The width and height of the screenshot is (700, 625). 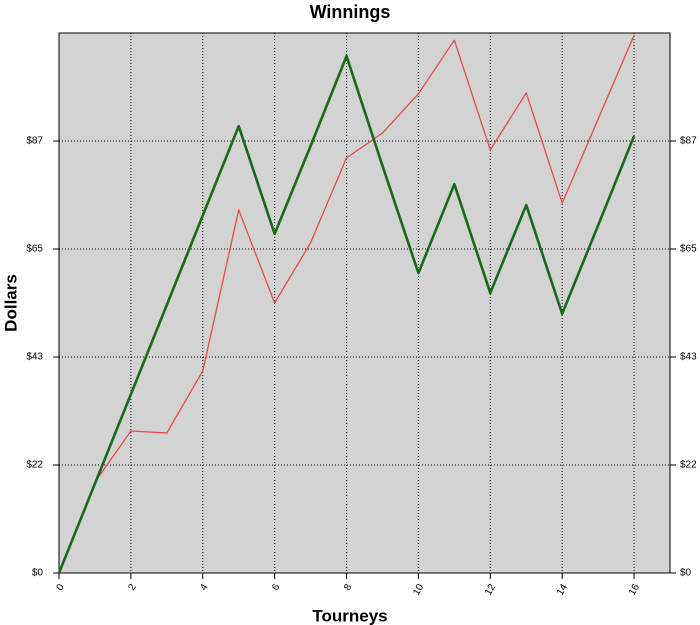 I want to click on x-tick-label: 0, so click(x=61, y=587).